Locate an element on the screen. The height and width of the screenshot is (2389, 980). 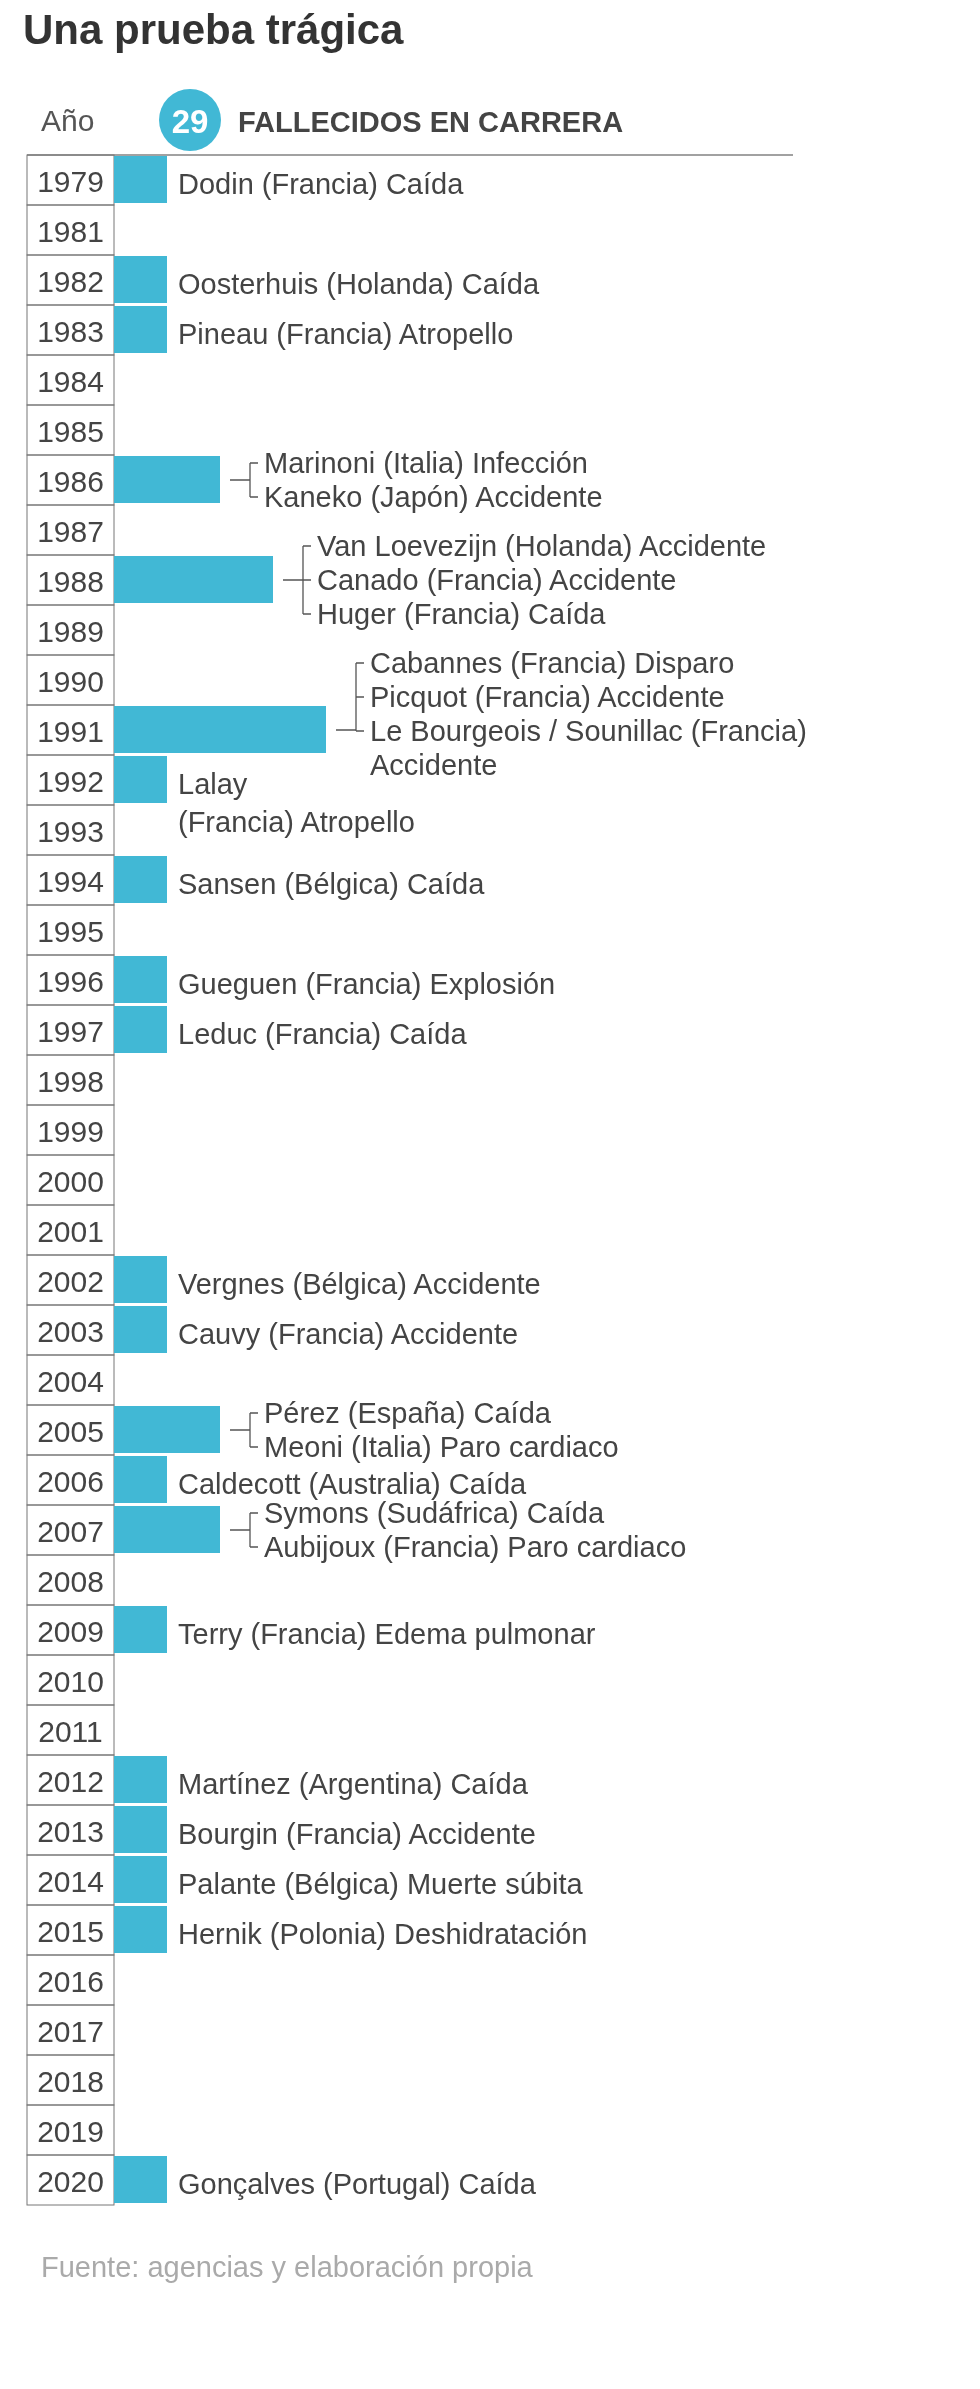
annotation: Canado (Francia) Accidente is located at coordinates (497, 580).